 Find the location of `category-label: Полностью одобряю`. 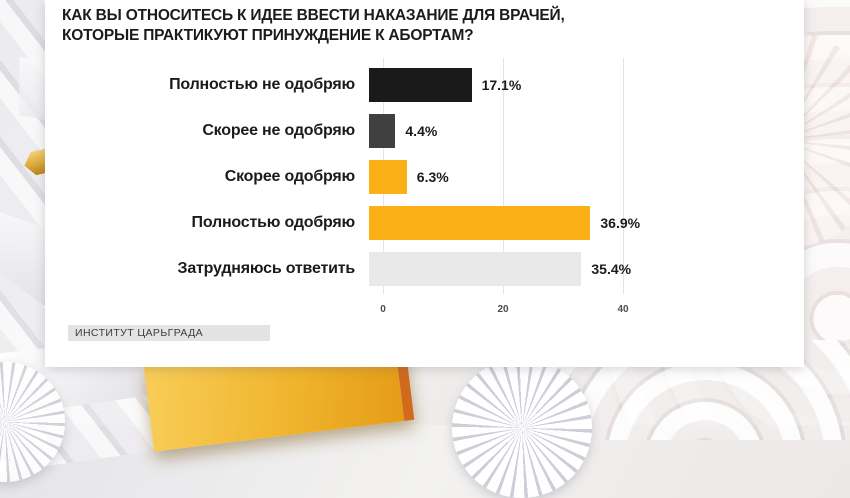

category-label: Полностью одобряю is located at coordinates (273, 222).